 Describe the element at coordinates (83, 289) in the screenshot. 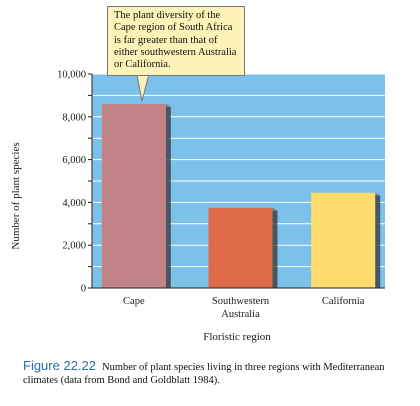

I see `y-tick-label: 0` at that location.